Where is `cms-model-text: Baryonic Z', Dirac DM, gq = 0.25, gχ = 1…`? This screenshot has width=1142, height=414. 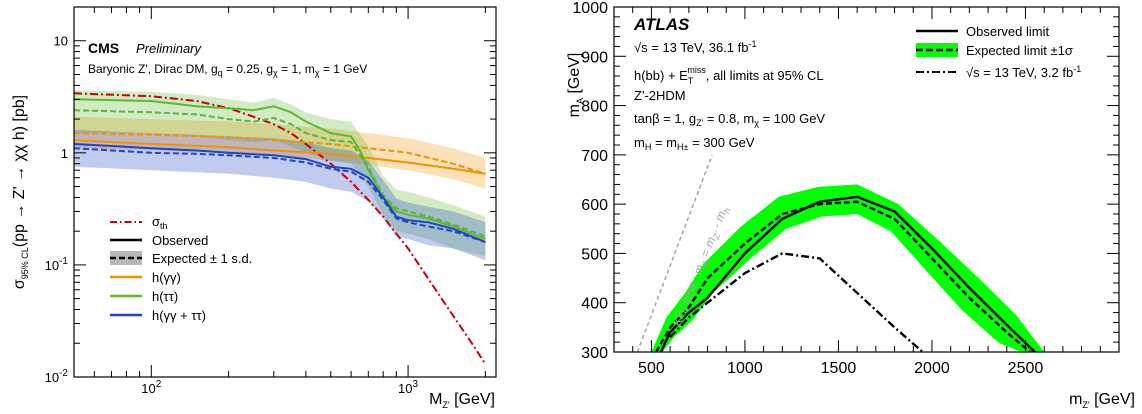 cms-model-text: Baryonic Z', Dirac DM, gq = 0.25, gχ = 1… is located at coordinates (227, 70).